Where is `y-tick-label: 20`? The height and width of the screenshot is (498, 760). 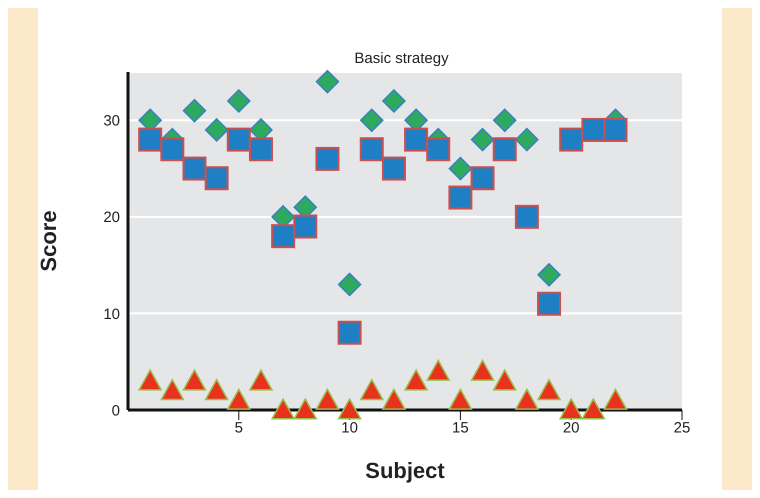 y-tick-label: 20 is located at coordinates (111, 217).